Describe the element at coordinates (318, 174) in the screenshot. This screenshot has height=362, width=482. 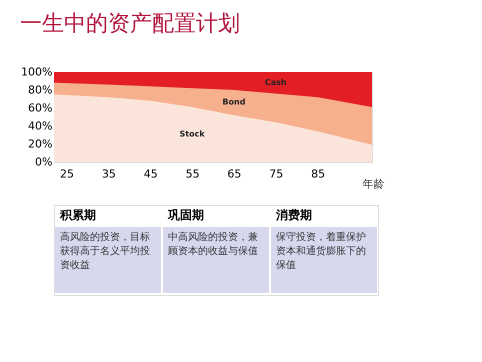
I see `x-tick-label: 85` at that location.